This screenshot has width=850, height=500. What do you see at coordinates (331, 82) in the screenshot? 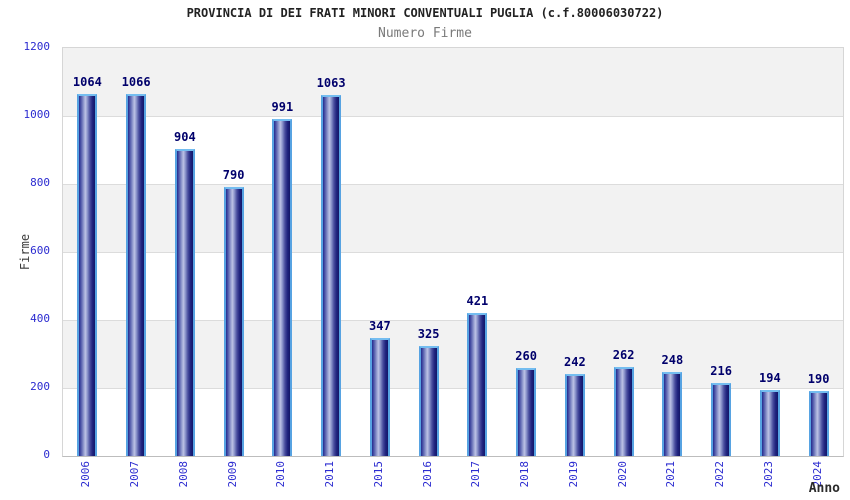
I see `bar-value-label-2011: 1063` at bounding box center [331, 82].